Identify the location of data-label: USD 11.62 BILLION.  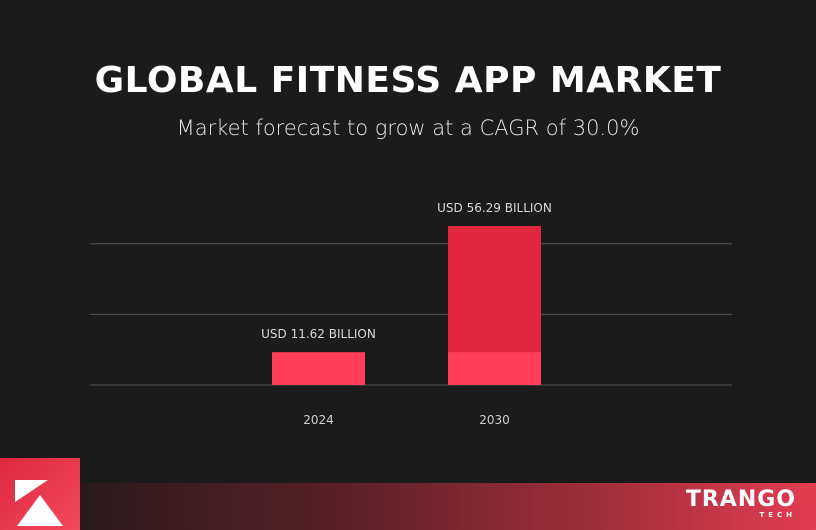
(318, 334).